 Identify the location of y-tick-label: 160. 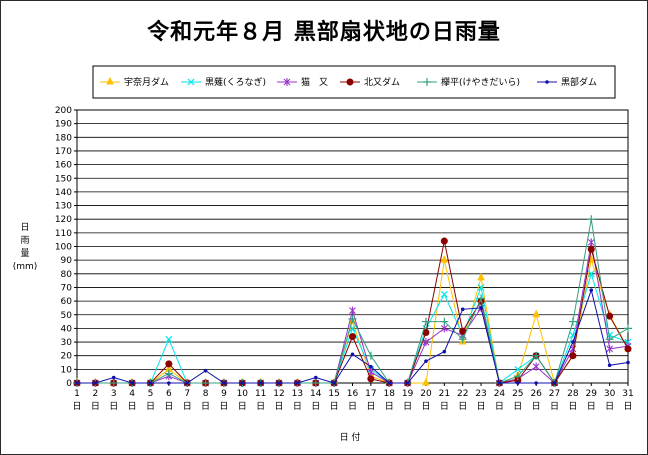
(63, 166).